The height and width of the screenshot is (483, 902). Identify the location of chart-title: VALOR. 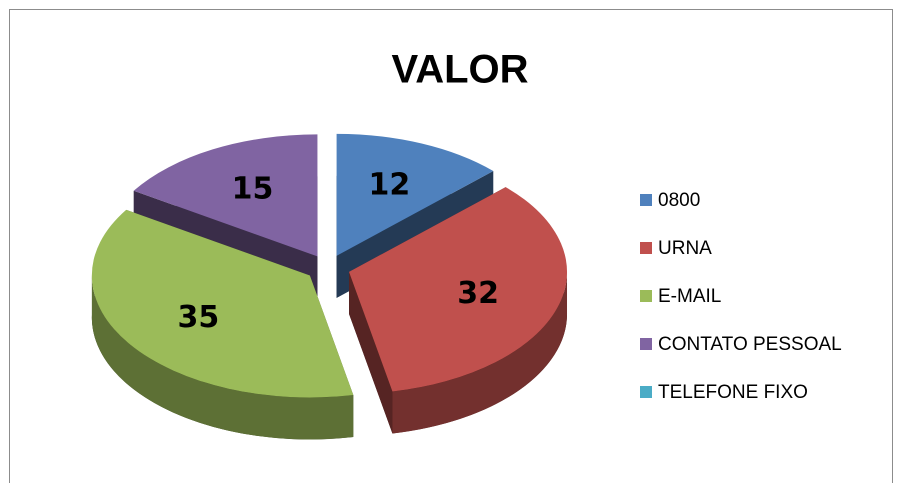
(459, 70).